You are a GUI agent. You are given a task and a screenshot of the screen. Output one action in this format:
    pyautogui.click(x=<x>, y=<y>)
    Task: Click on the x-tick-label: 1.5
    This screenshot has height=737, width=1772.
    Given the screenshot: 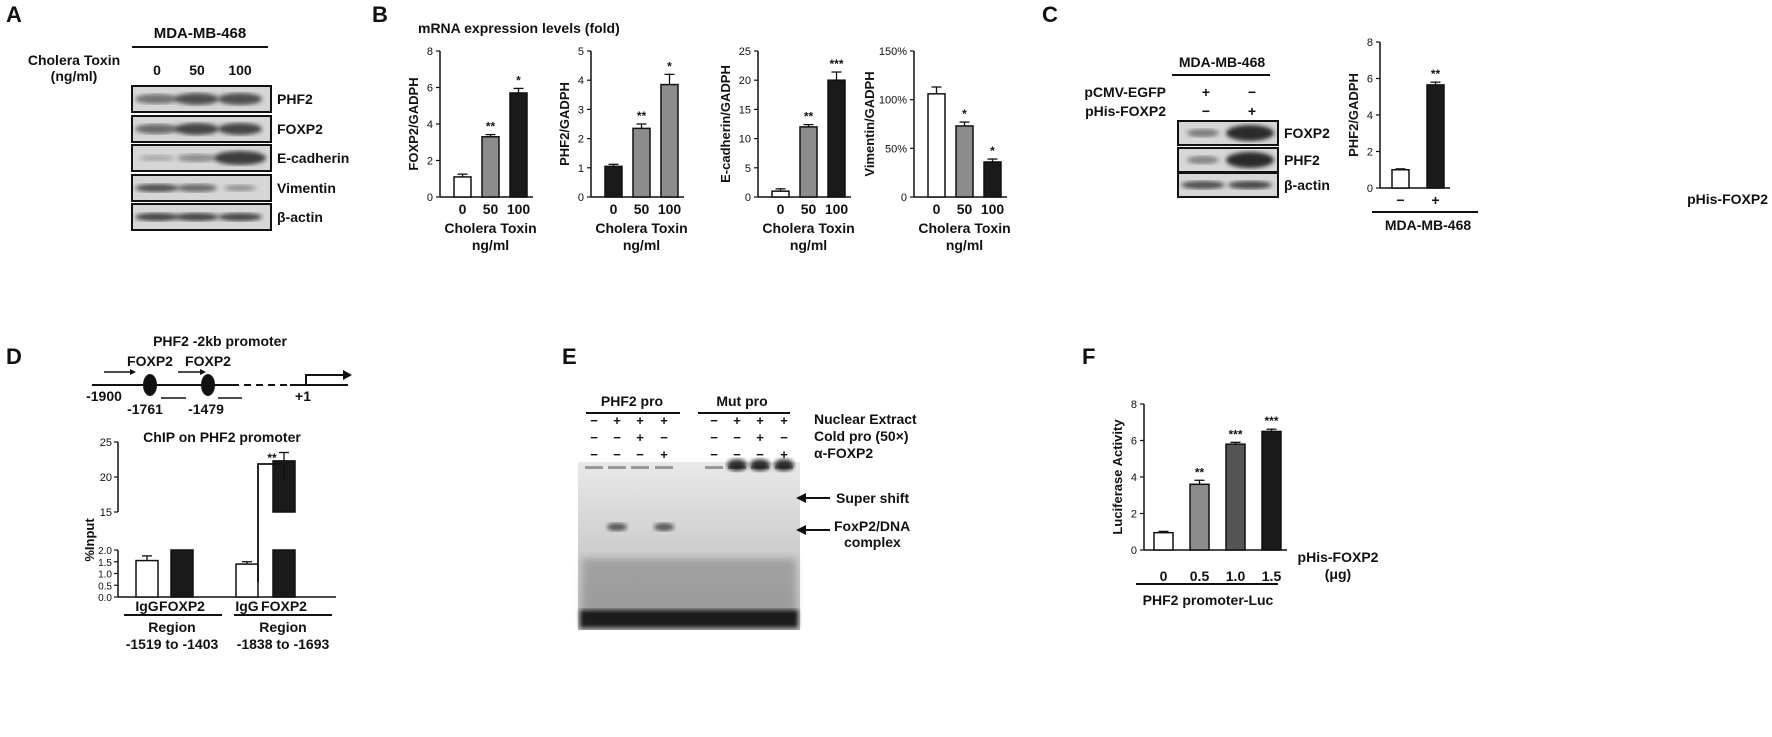 What is the action you would take?
    pyautogui.click(x=1272, y=576)
    